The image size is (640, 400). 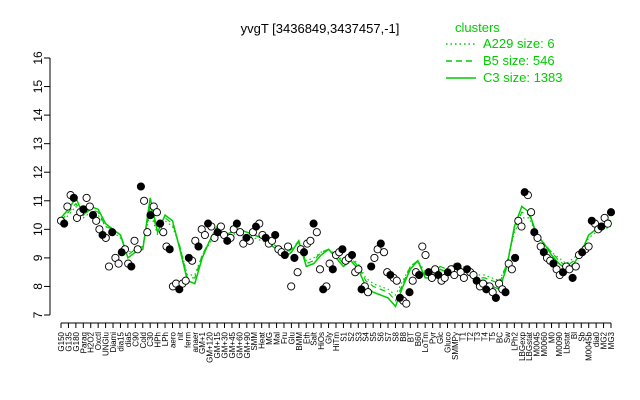 I want to click on x-tick-label: Salt, so click(x=314, y=338).